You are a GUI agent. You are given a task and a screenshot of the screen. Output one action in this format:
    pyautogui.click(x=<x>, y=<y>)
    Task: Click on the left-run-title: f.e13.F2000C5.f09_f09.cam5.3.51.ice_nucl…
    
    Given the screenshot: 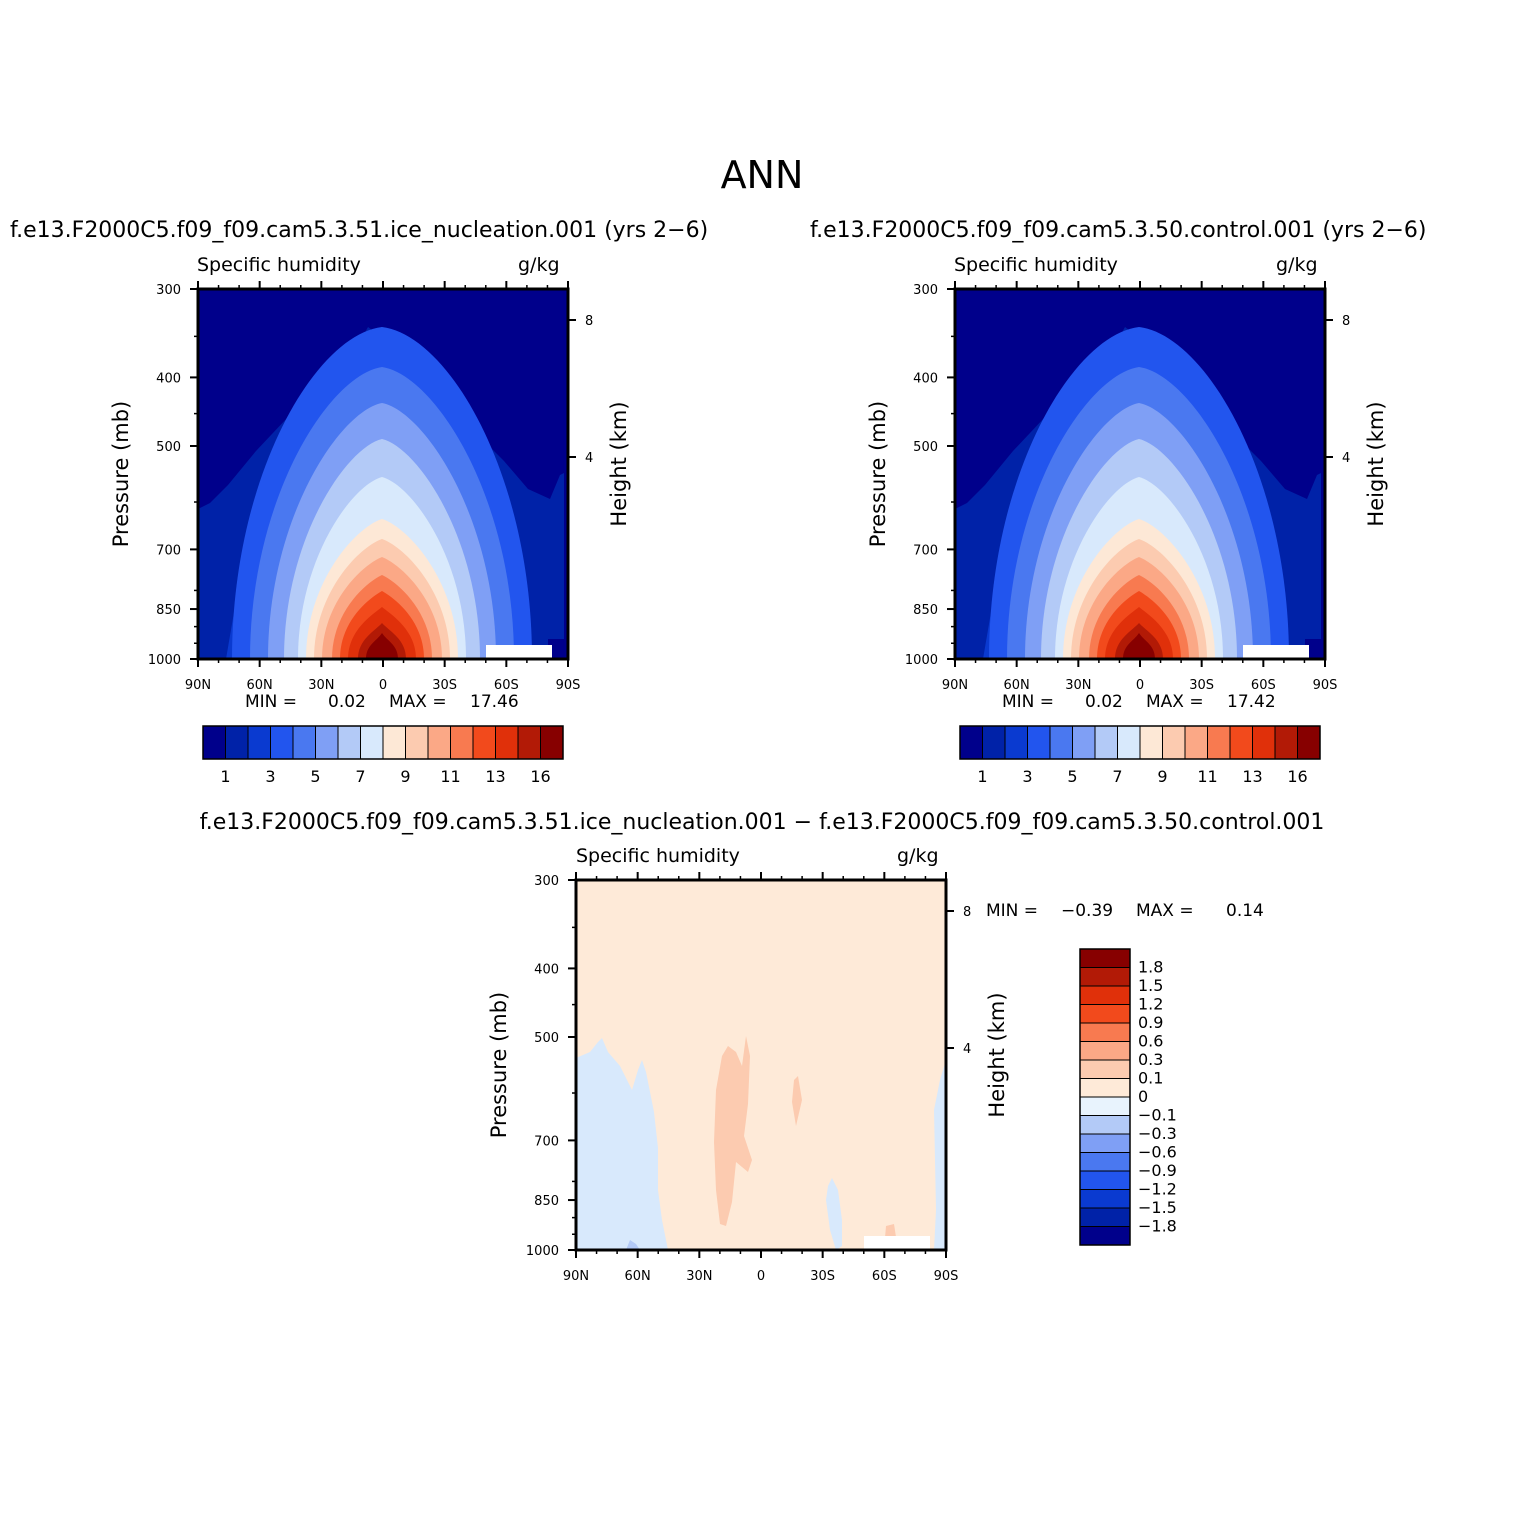 What is the action you would take?
    pyautogui.click(x=359, y=230)
    